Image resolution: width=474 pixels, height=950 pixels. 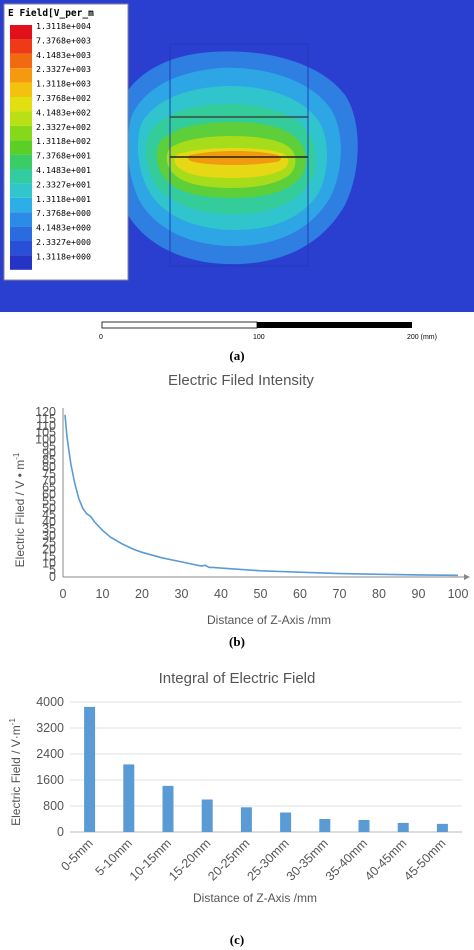 I want to click on legend-label: 1.3118e+000, so click(x=63, y=256).